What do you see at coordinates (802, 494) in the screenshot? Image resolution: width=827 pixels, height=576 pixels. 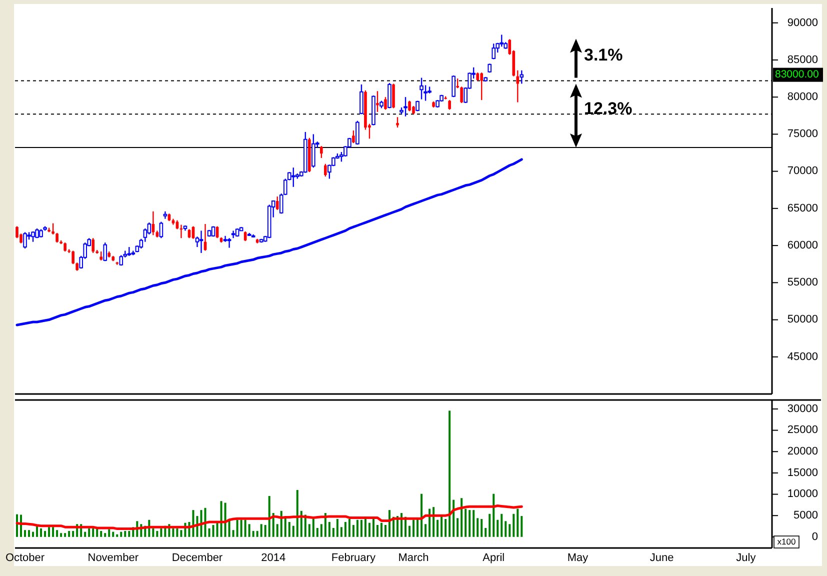 I see `y-tick-label: 10000` at bounding box center [802, 494].